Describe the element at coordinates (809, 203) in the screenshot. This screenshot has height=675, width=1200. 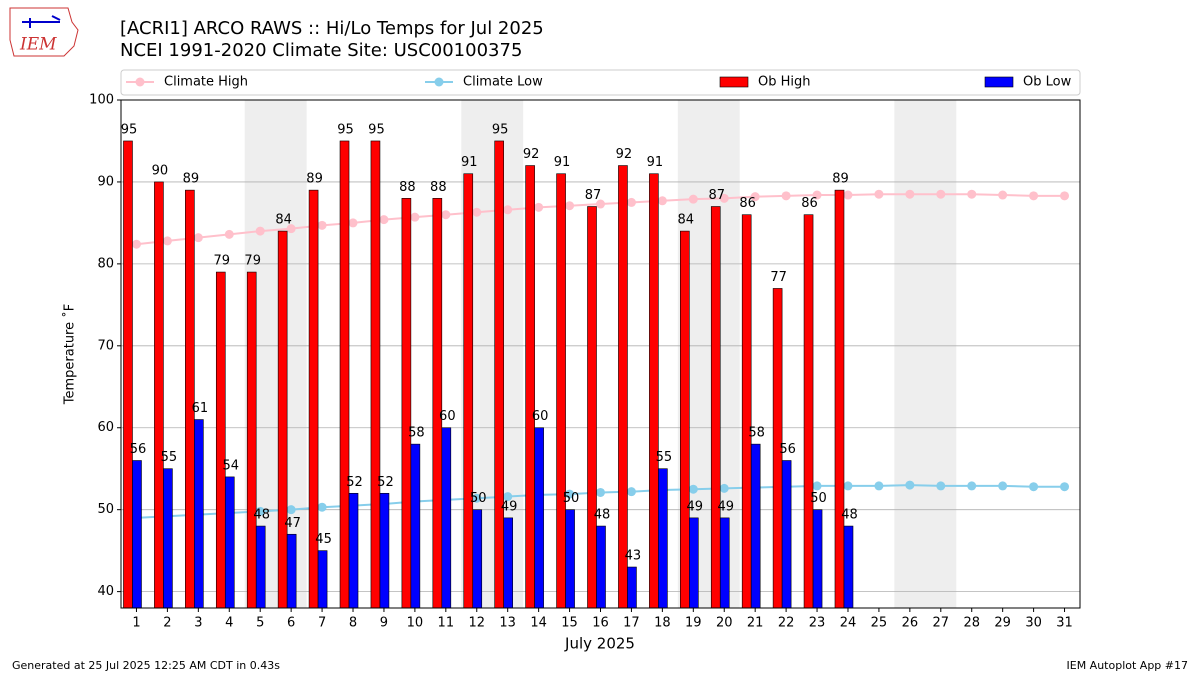
I see `data-label: 86` at that location.